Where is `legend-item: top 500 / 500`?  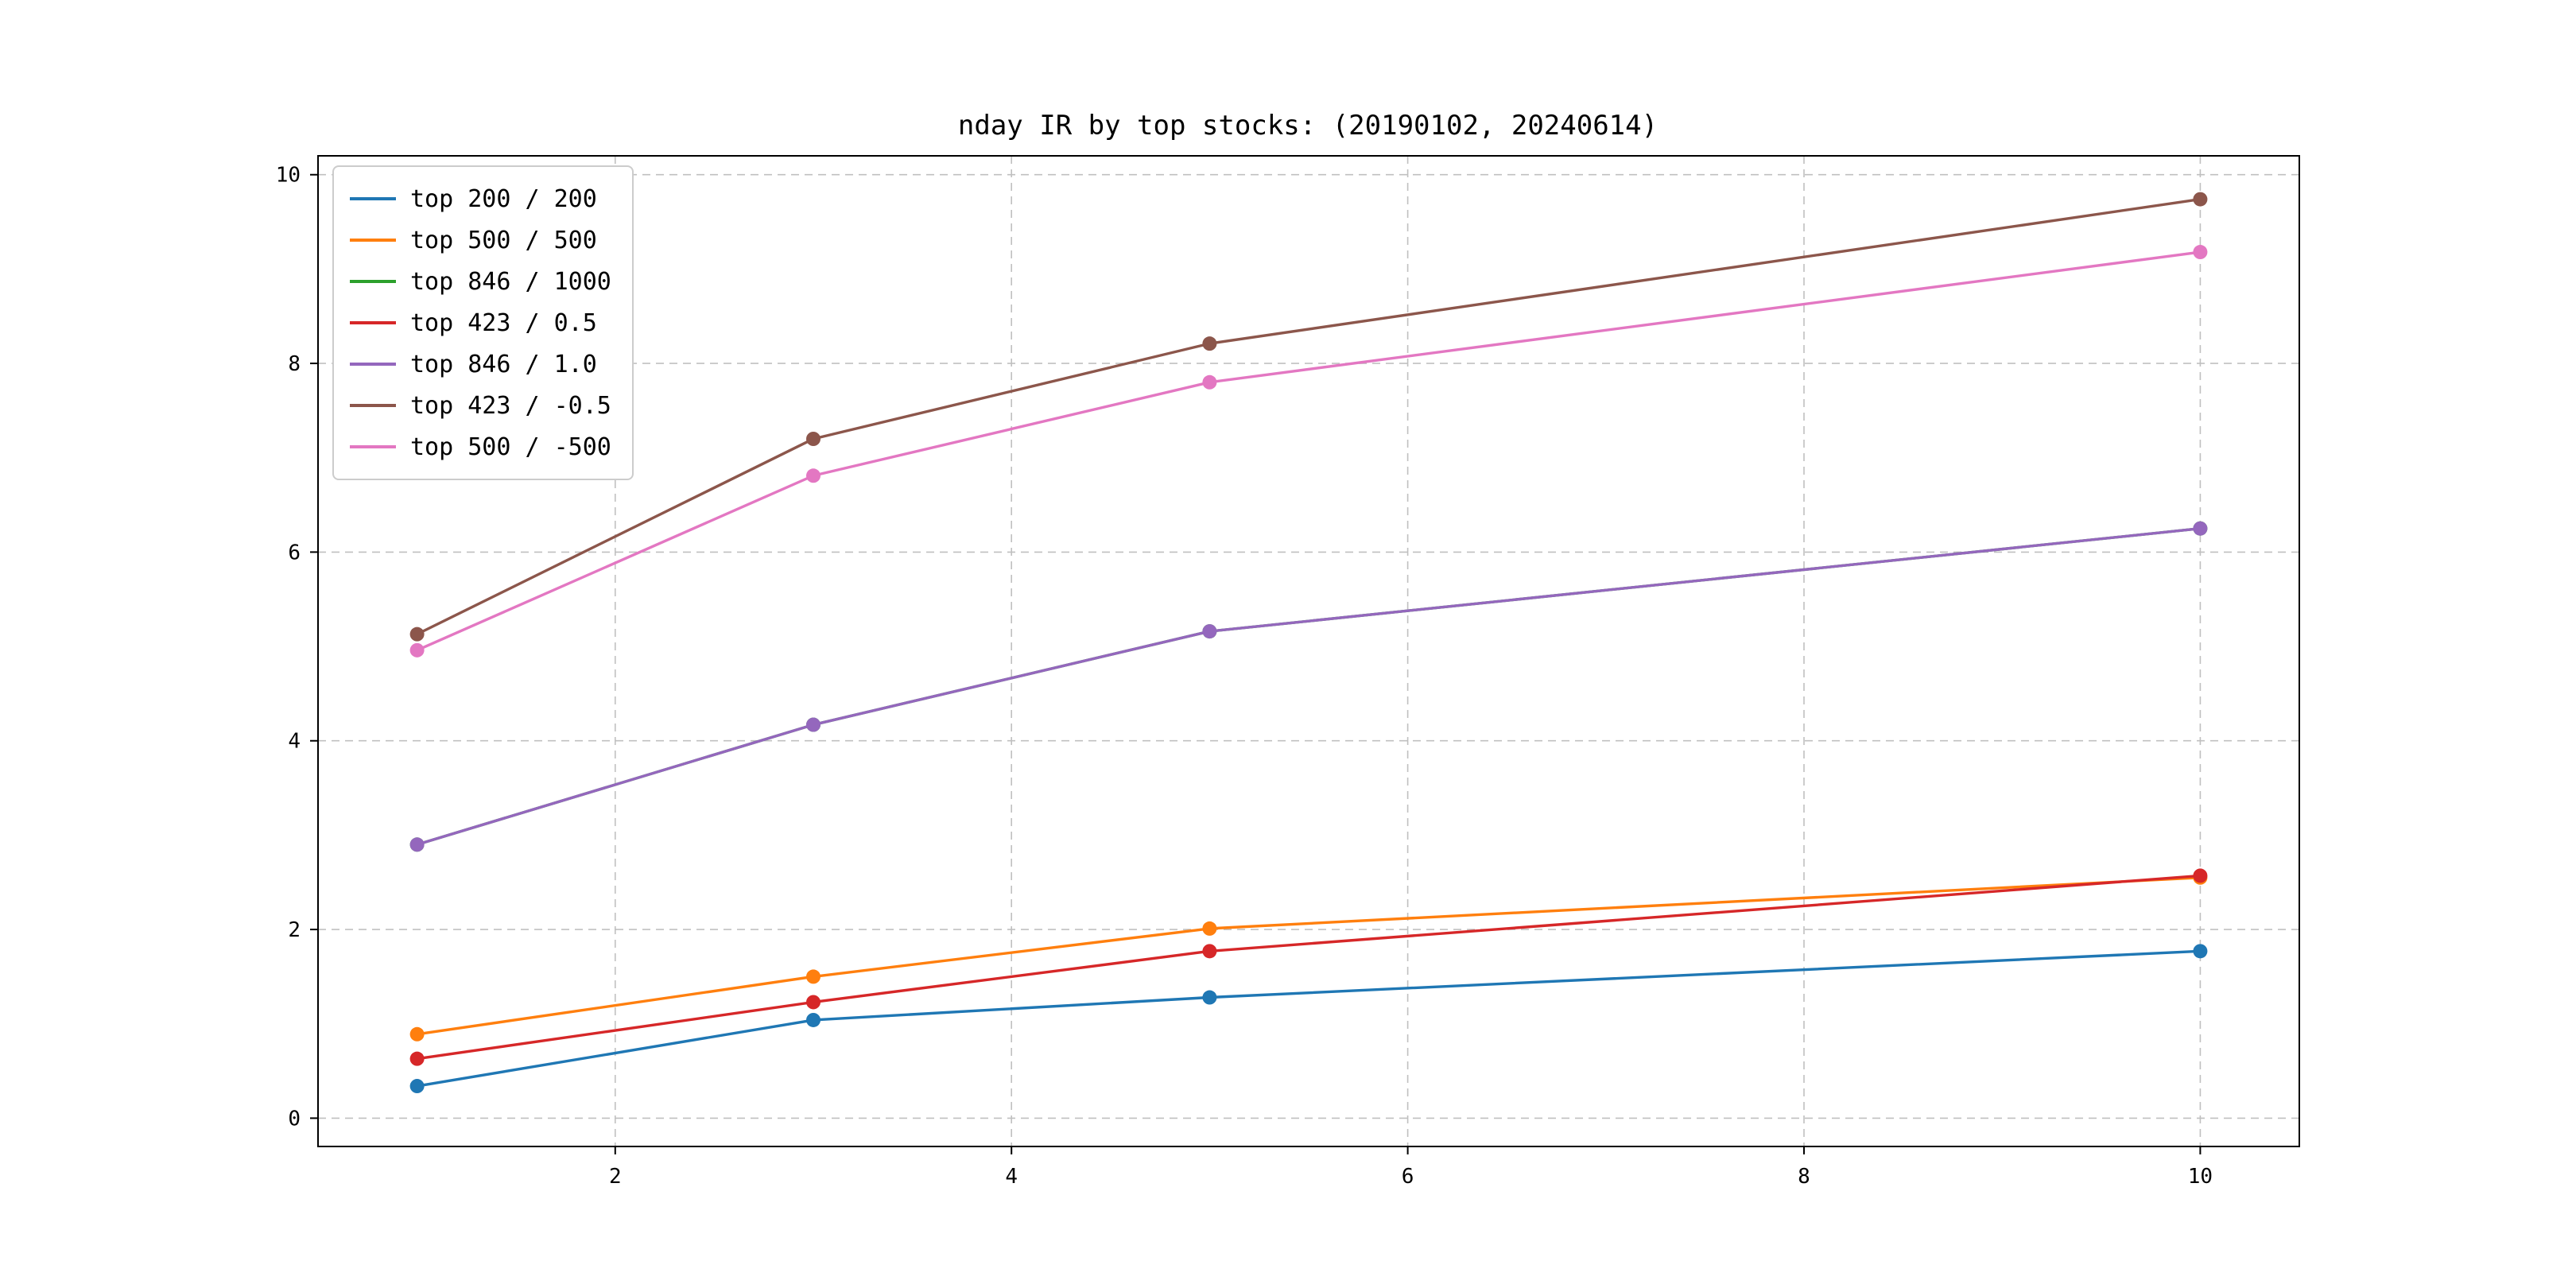 legend-item: top 500 / 500 is located at coordinates (481, 240).